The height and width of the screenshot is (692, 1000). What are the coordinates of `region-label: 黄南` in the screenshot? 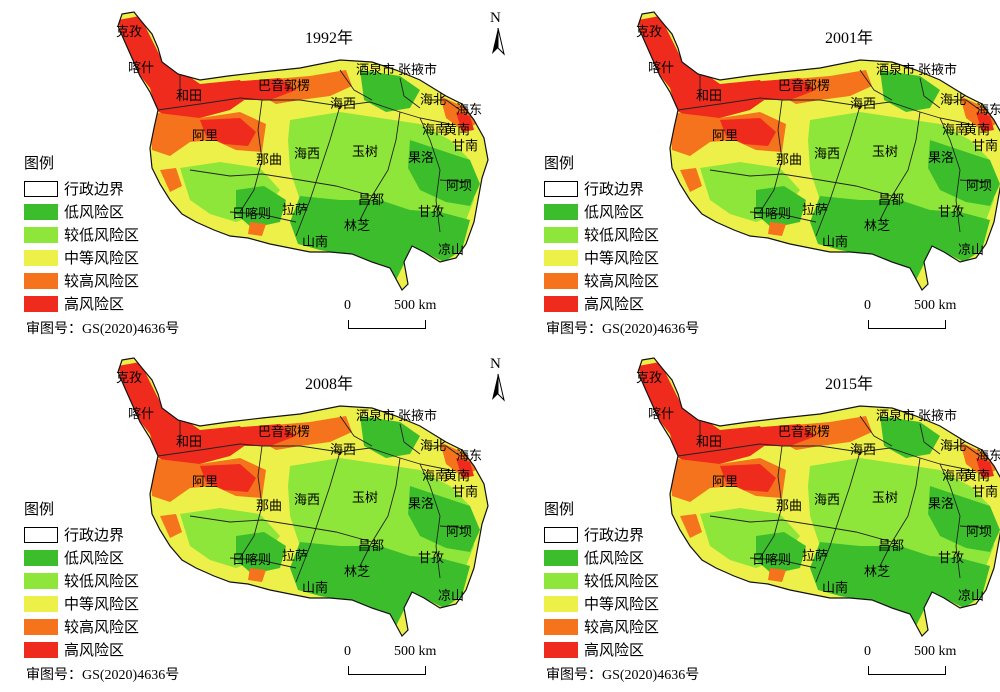 It's located at (457, 130).